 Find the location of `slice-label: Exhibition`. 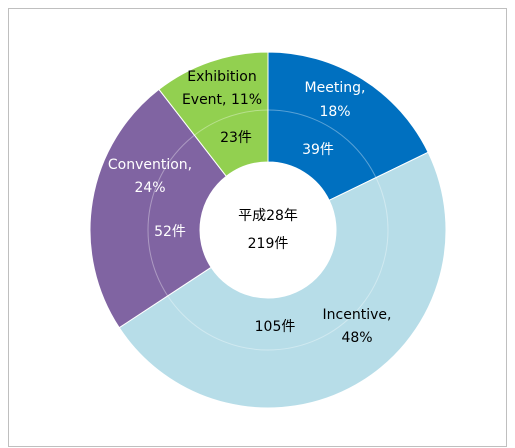

slice-label: Exhibition is located at coordinates (222, 77).